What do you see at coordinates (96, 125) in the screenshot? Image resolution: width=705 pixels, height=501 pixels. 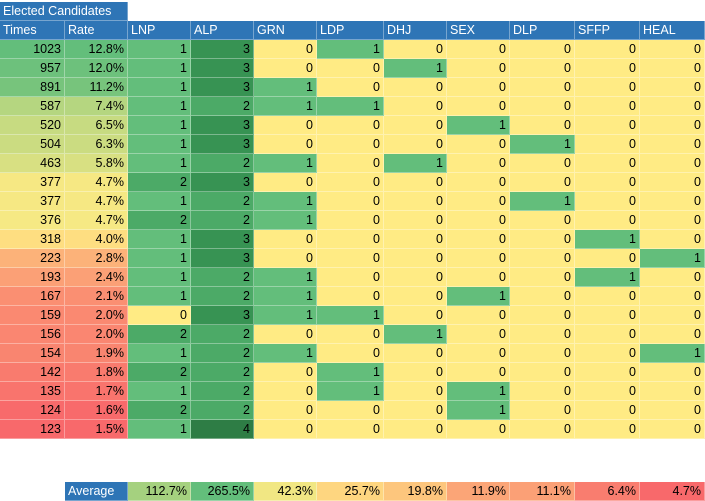 I see `rate-cell: 6.5%` at bounding box center [96, 125].